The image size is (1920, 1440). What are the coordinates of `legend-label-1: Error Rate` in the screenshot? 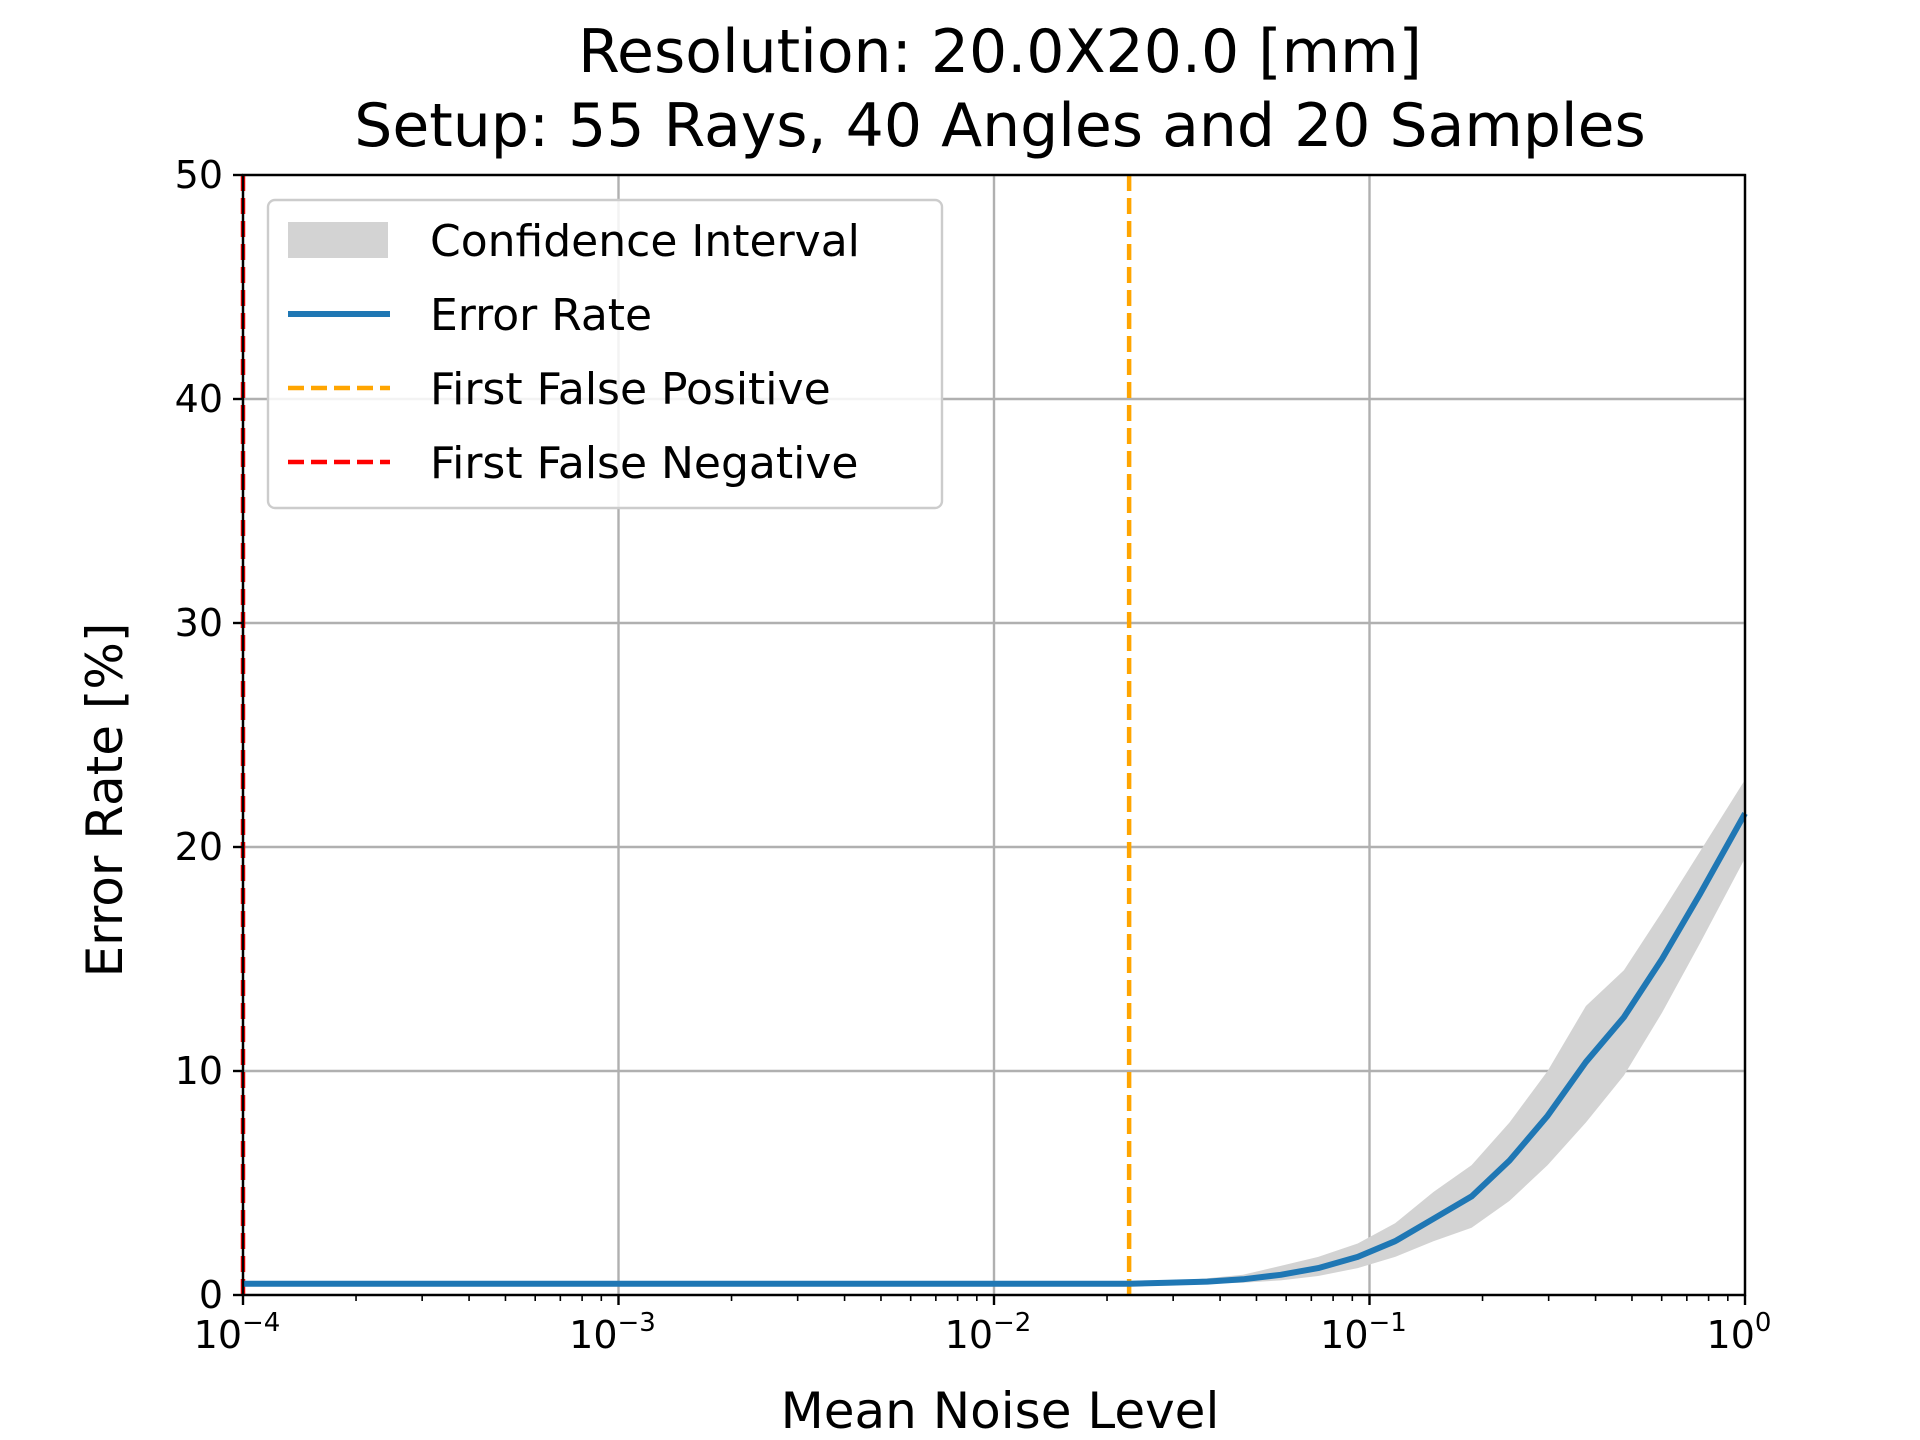 It's located at (541, 315).